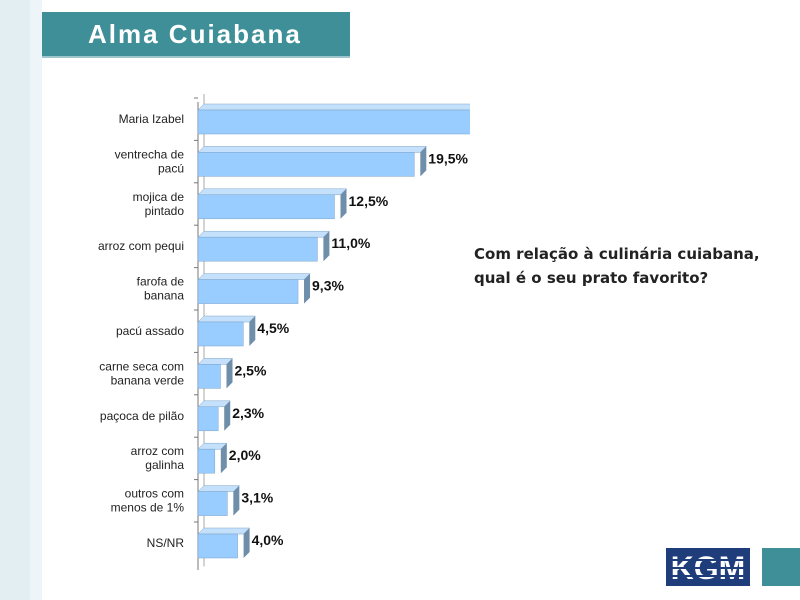  I want to click on bar-group: 2,5% carne seca com banana verde, so click(183, 370).